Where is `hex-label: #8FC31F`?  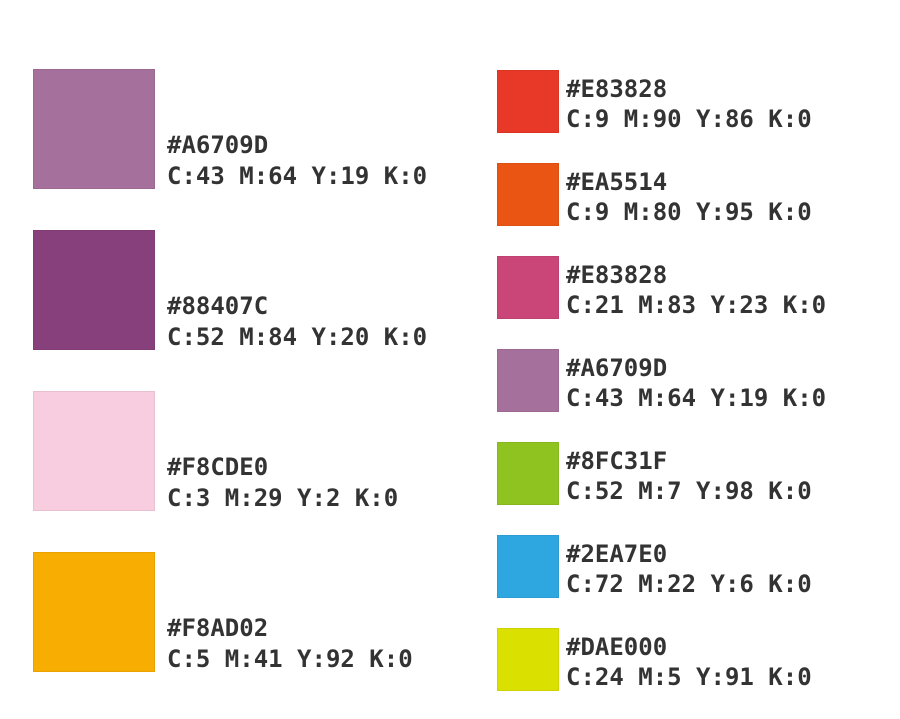 hex-label: #8FC31F is located at coordinates (617, 461).